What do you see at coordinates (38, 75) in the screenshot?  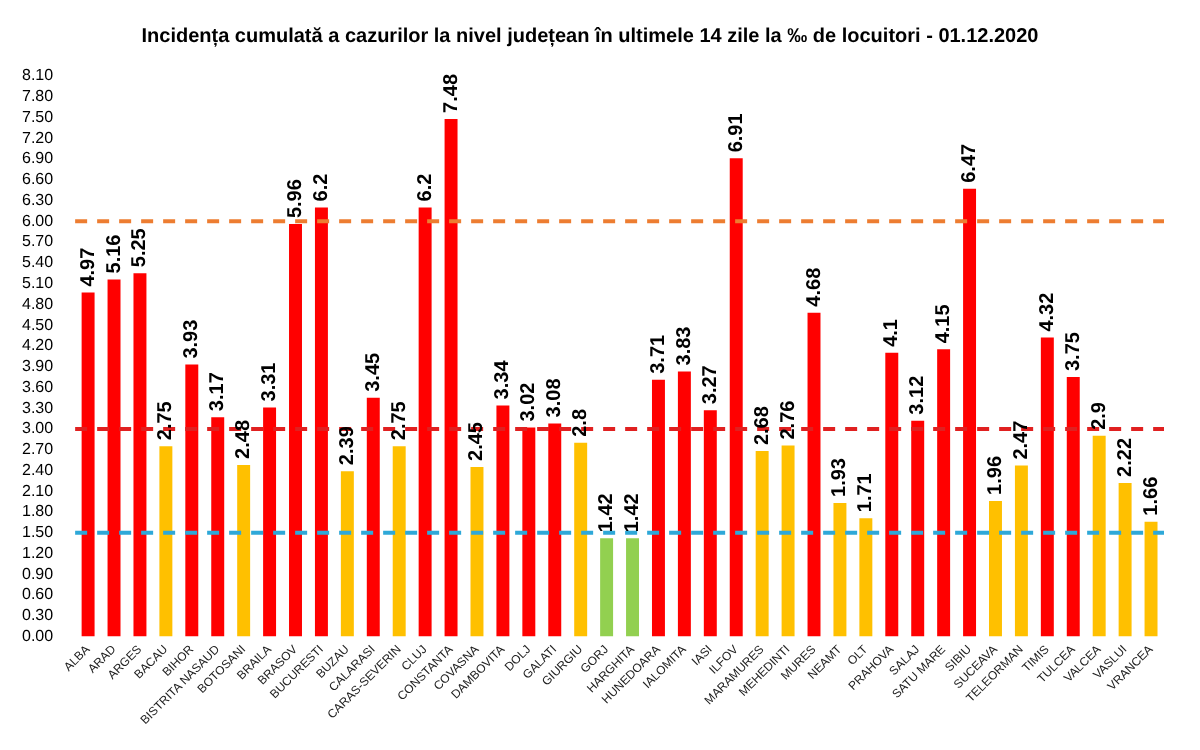 I see `y-tick-label: 8.10` at bounding box center [38, 75].